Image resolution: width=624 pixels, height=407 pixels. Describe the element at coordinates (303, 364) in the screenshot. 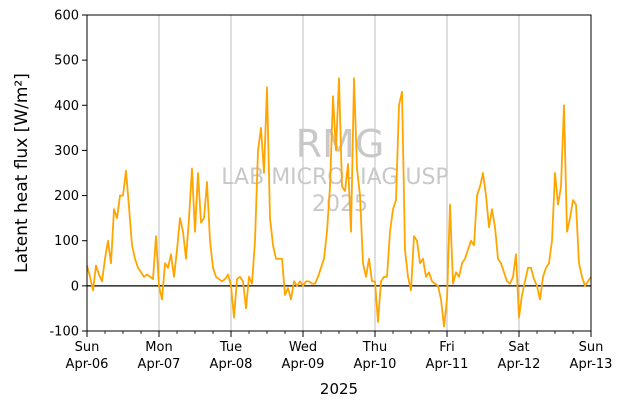

I see `x-tick-date: Apr-09` at that location.